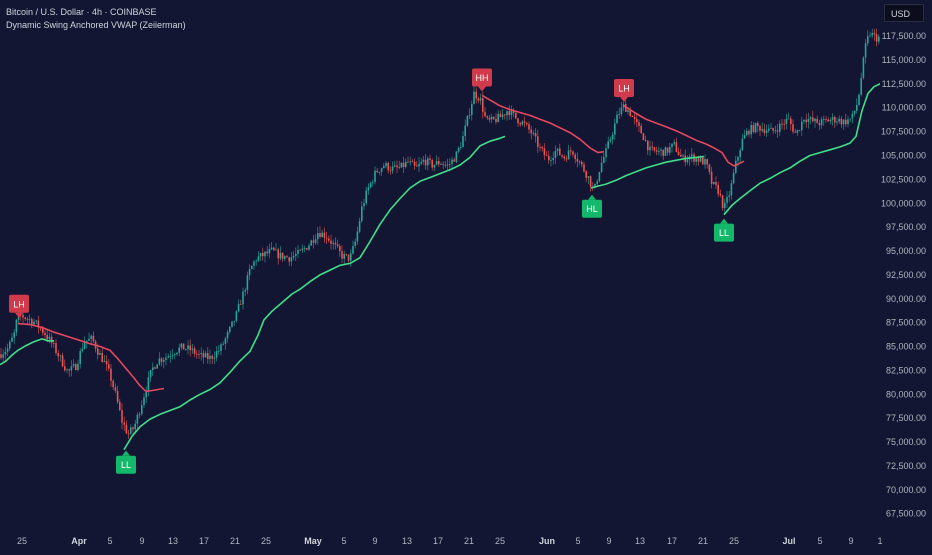 The width and height of the screenshot is (932, 555). Describe the element at coordinates (81, 12) in the screenshot. I see `symbol-title: Bitcoin / U.S. Dollar · 4h · COINBASE` at that location.